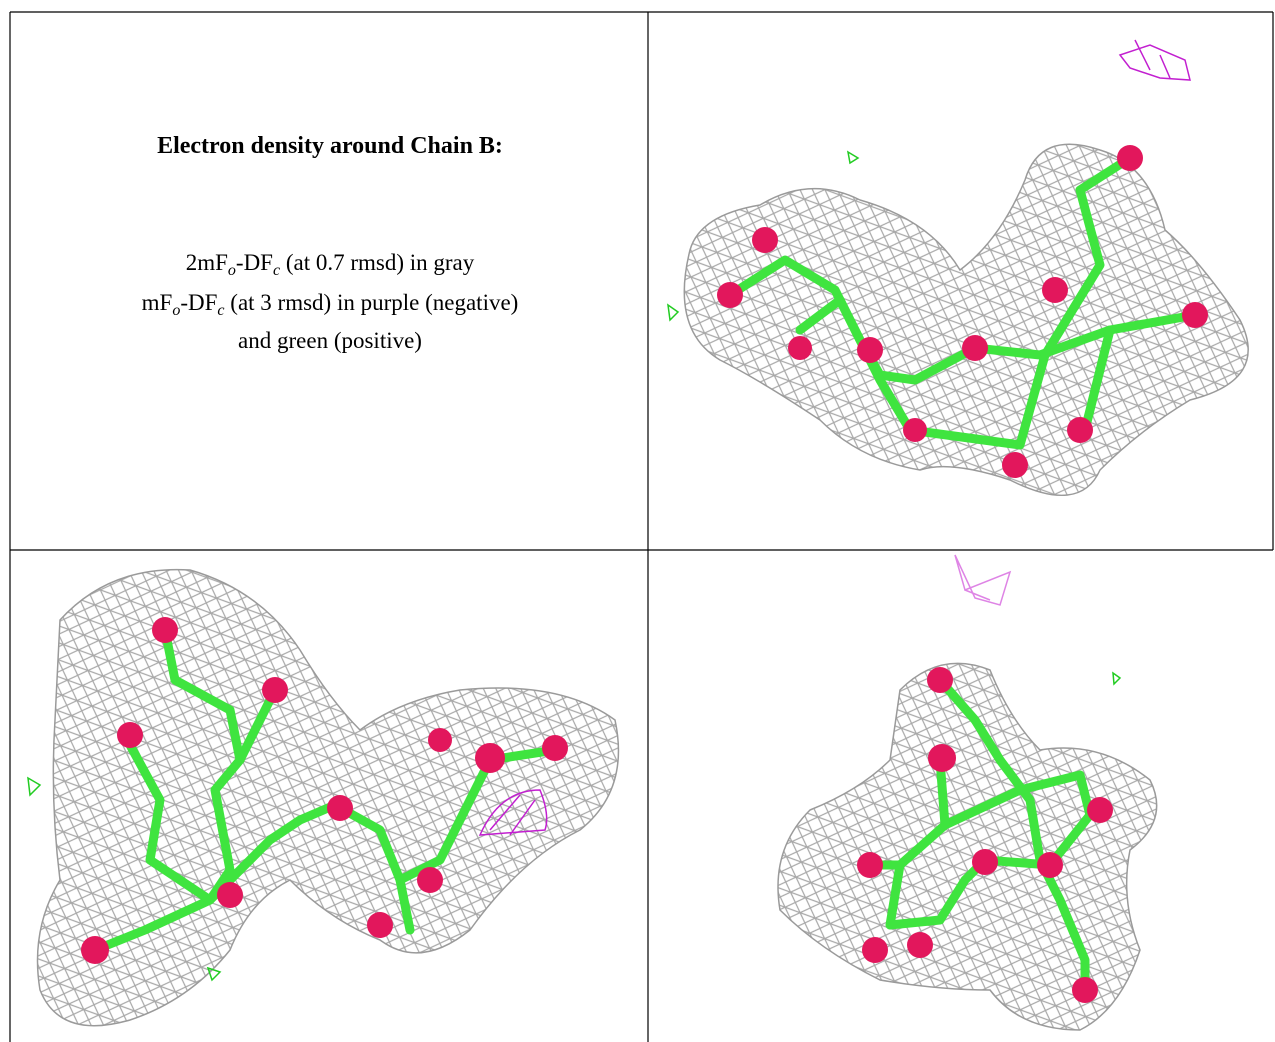  What do you see at coordinates (330, 146) in the screenshot?
I see `caption-title: Electron density around Chain B:` at bounding box center [330, 146].